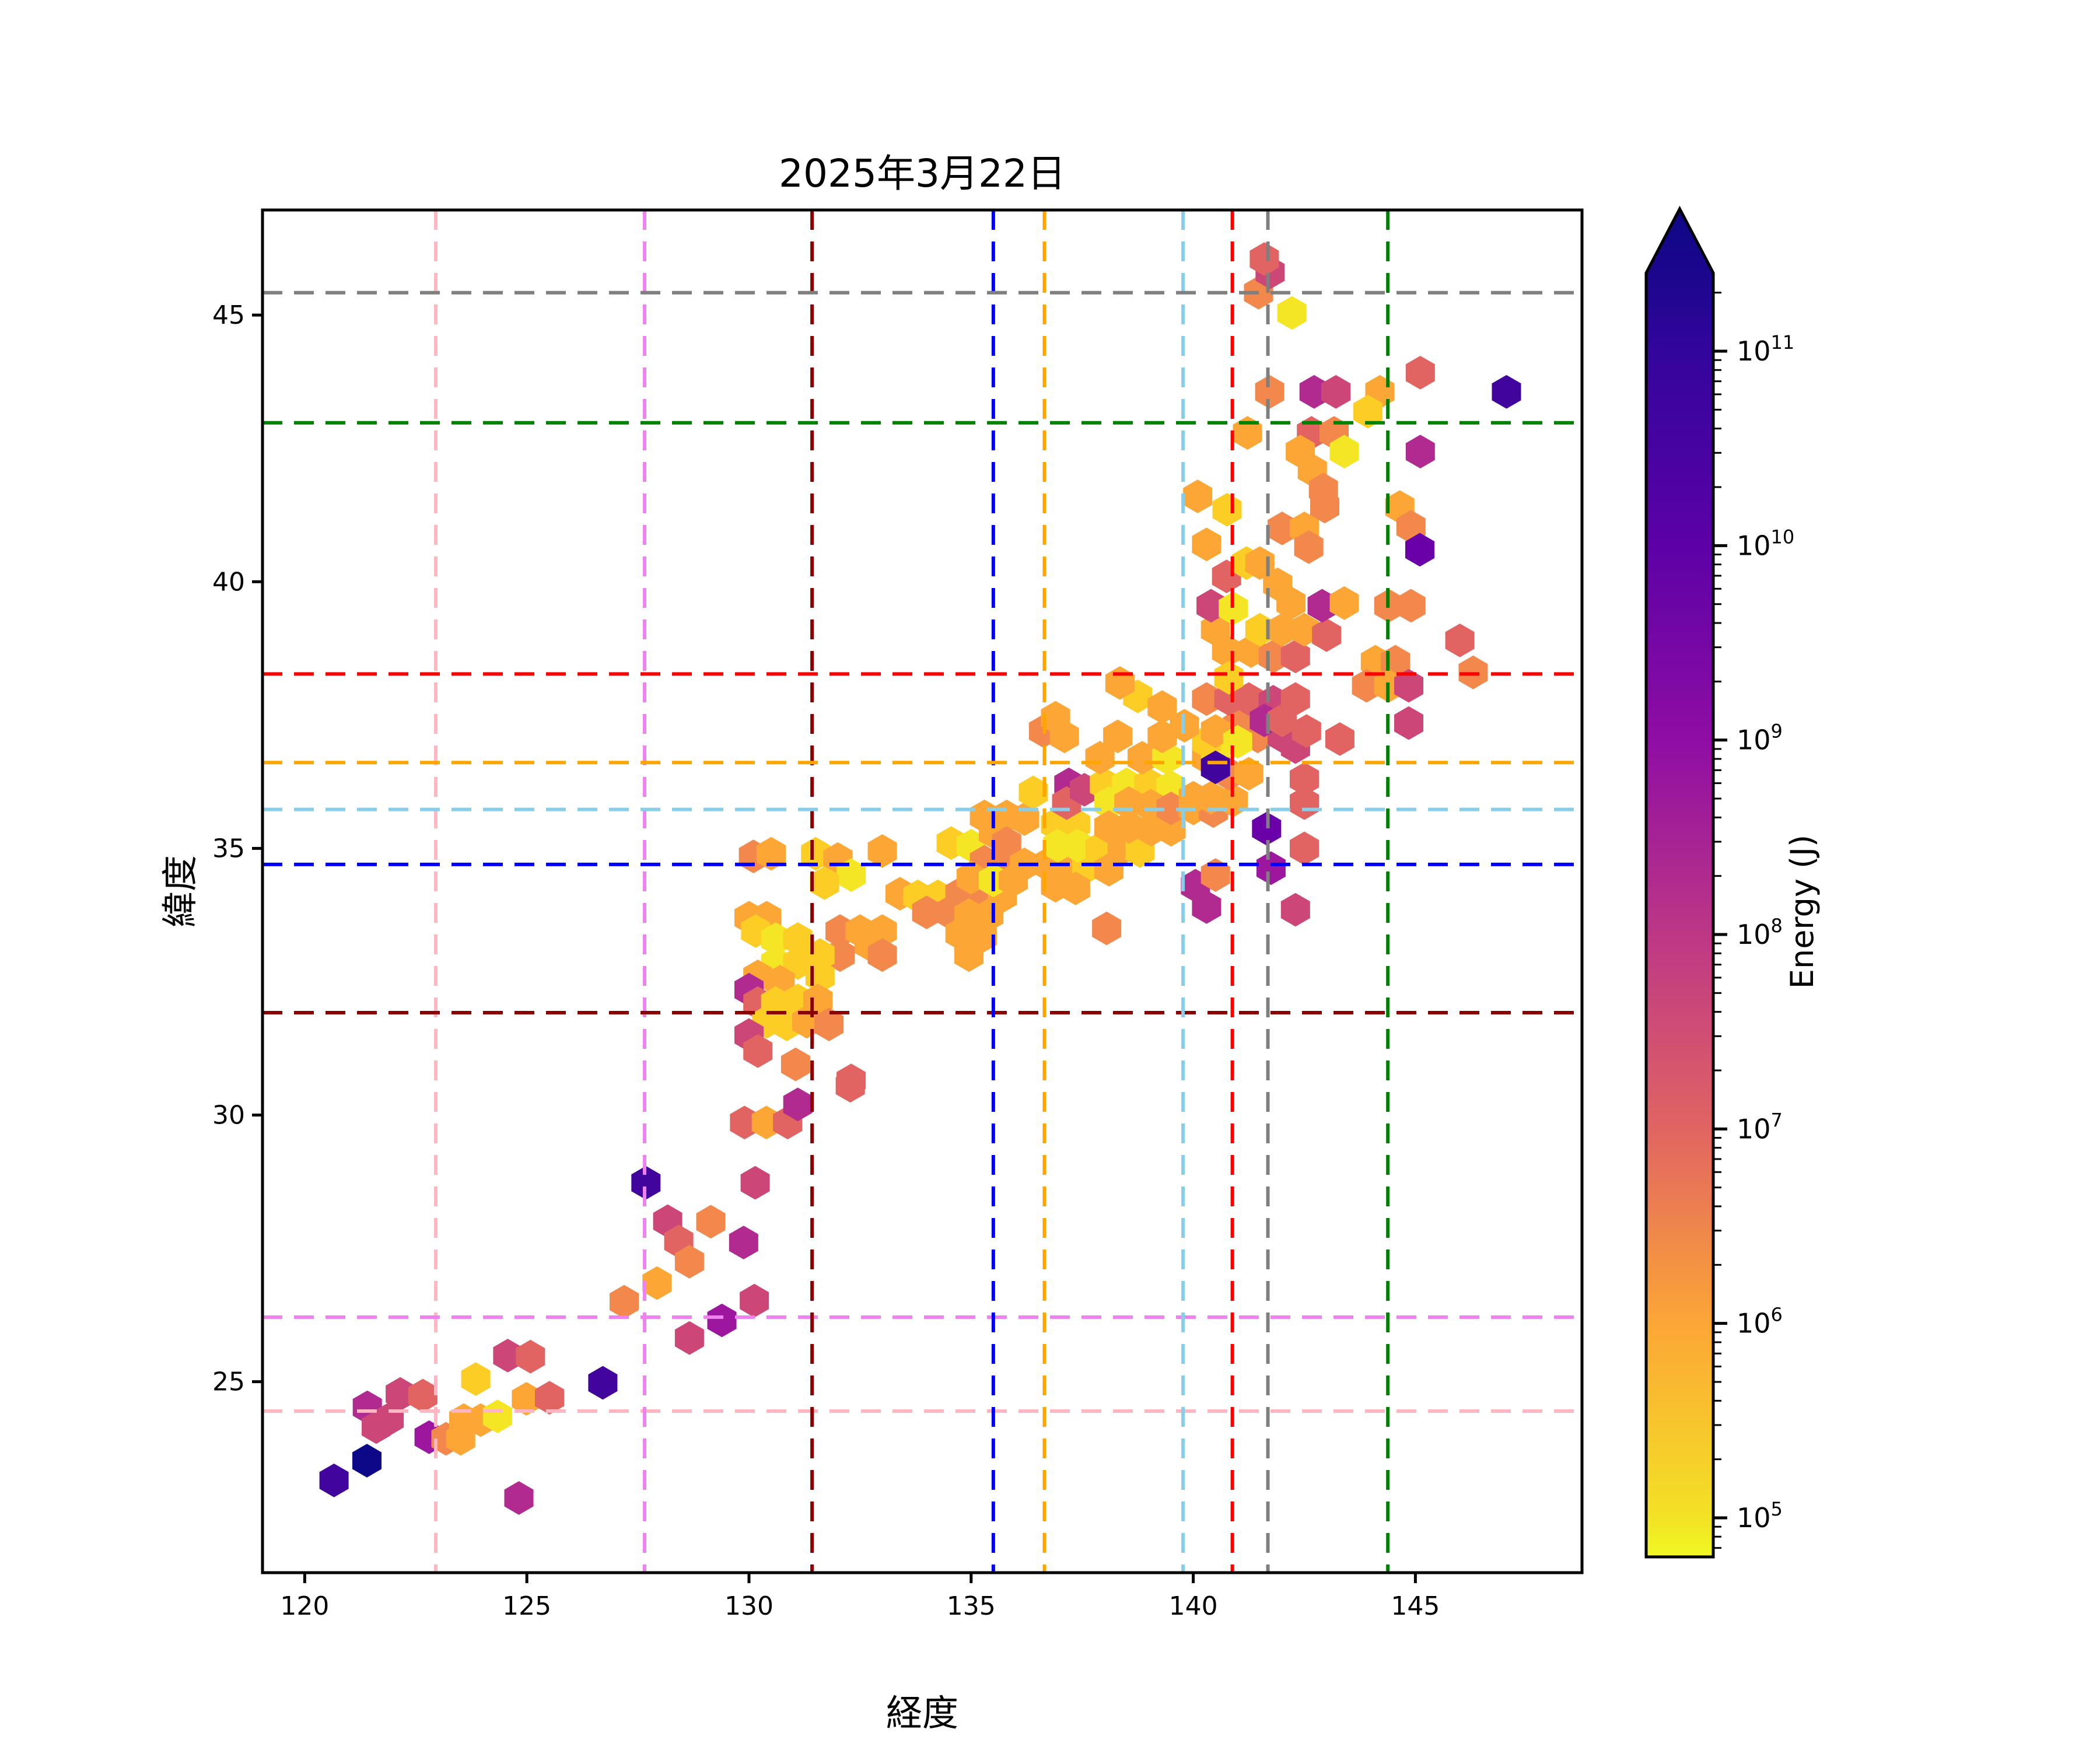  Describe the element at coordinates (228, 848) in the screenshot. I see `y-tick-label: 35` at that location.